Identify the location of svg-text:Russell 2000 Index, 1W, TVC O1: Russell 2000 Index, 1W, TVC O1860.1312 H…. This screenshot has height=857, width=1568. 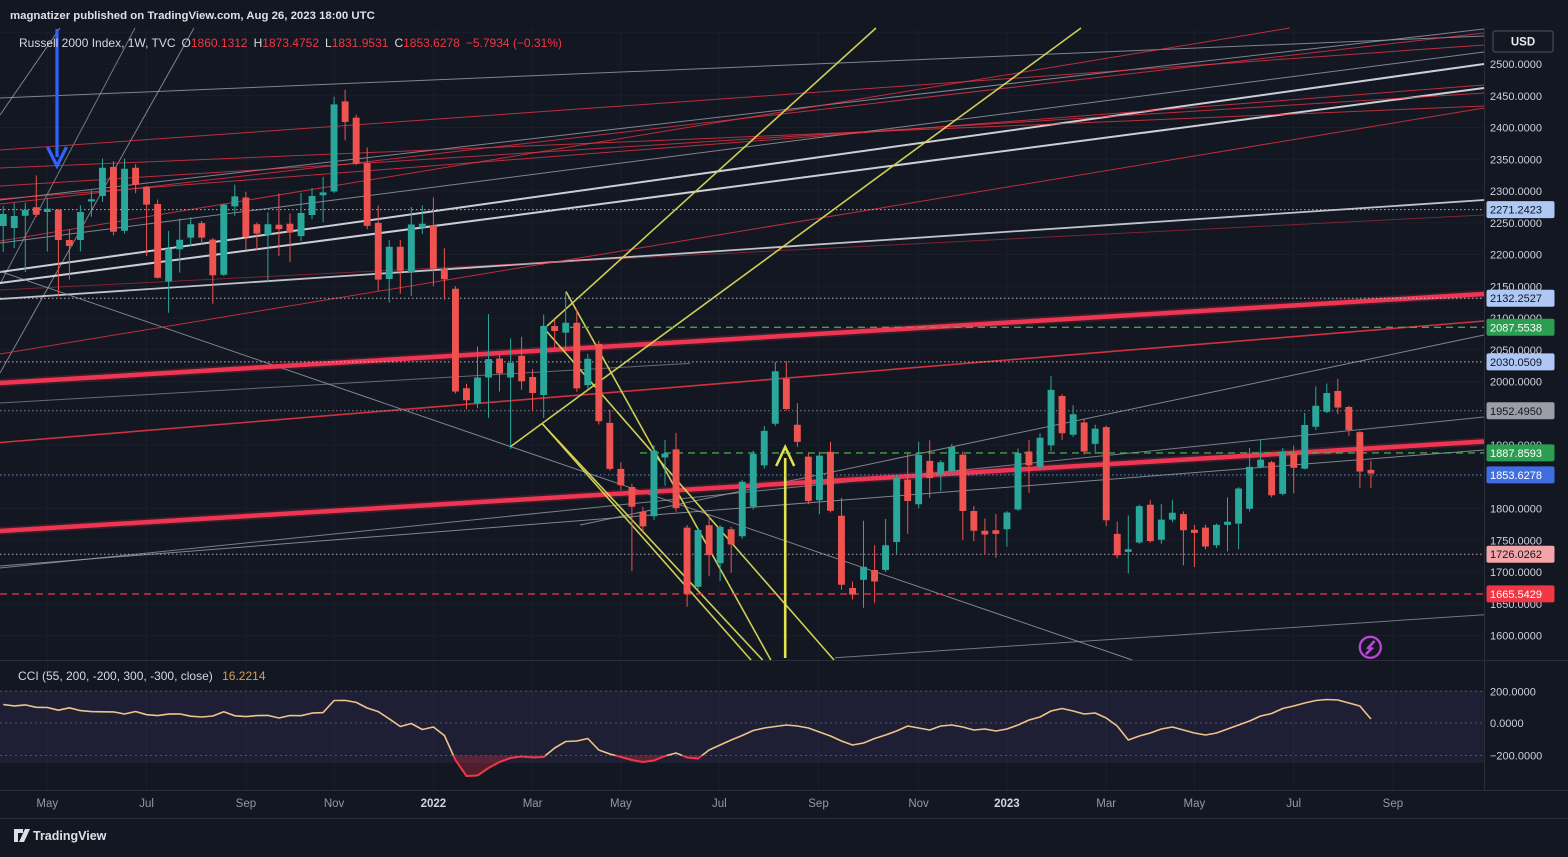
(290, 43).